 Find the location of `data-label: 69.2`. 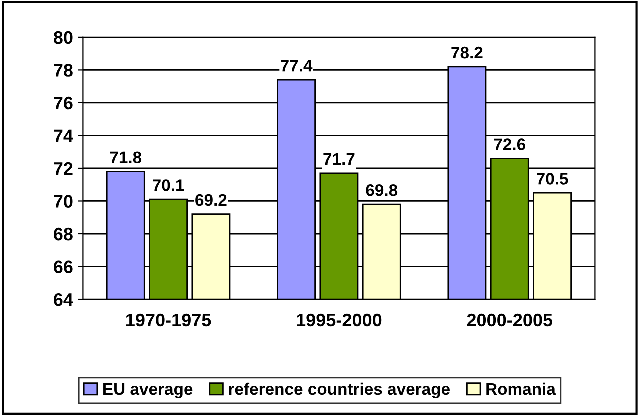

data-label: 69.2 is located at coordinates (211, 200).